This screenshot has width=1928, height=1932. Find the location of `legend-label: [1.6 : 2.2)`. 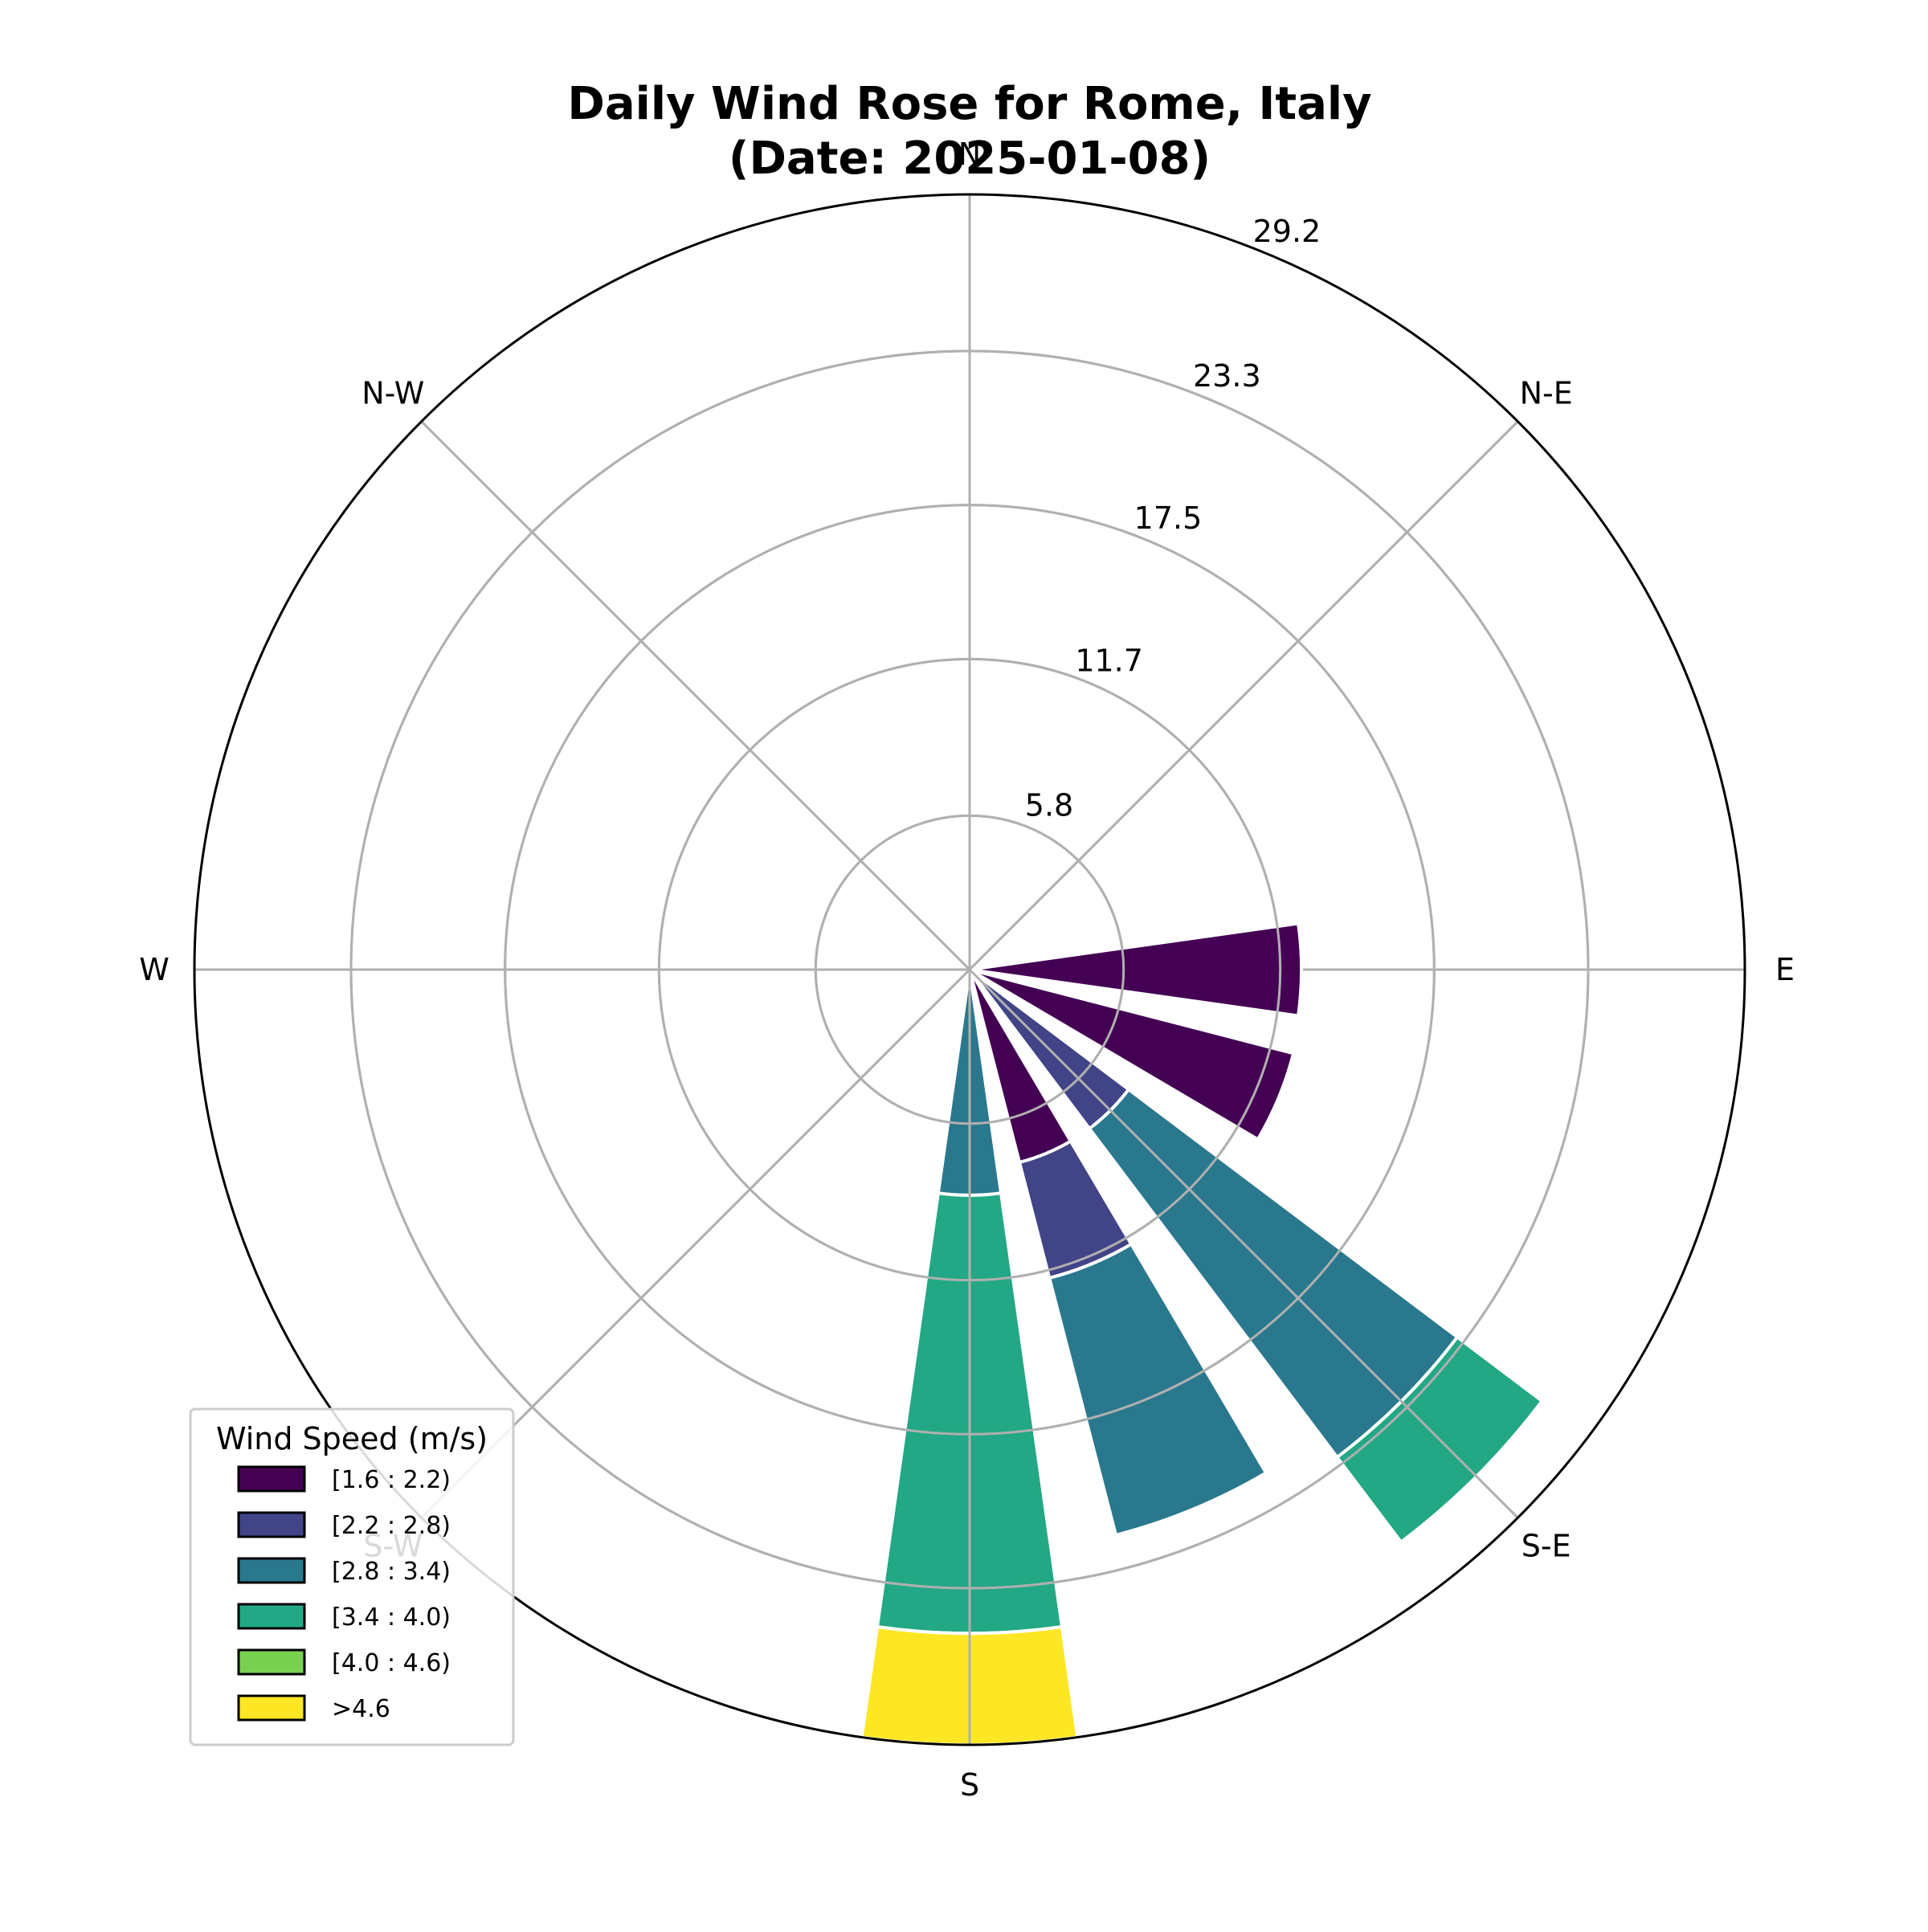

legend-label: [1.6 : 2.2) is located at coordinates (391, 1480).